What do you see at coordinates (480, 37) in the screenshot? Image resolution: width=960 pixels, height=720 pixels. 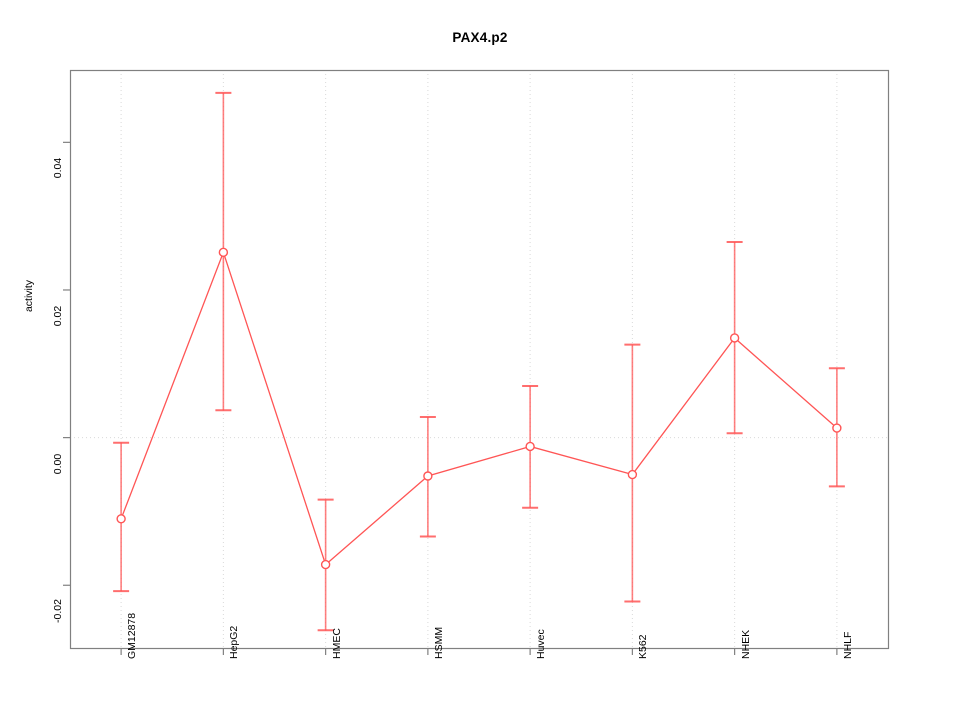 I see `chart-title: PAX4.p2` at bounding box center [480, 37].